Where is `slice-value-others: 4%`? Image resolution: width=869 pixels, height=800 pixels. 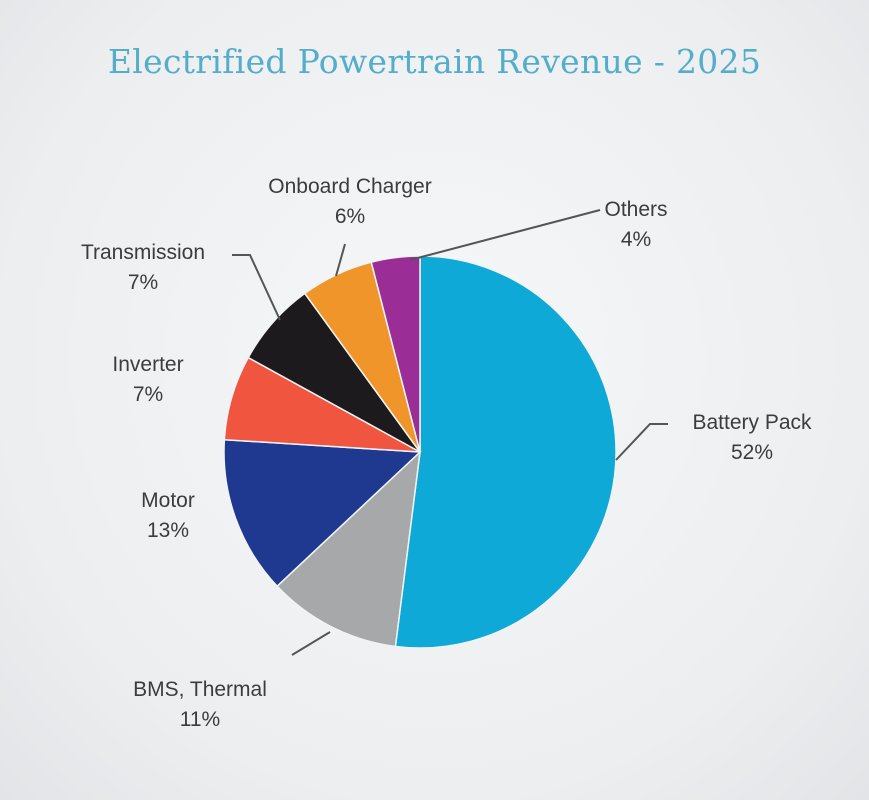
slice-value-others: 4% is located at coordinates (636, 239).